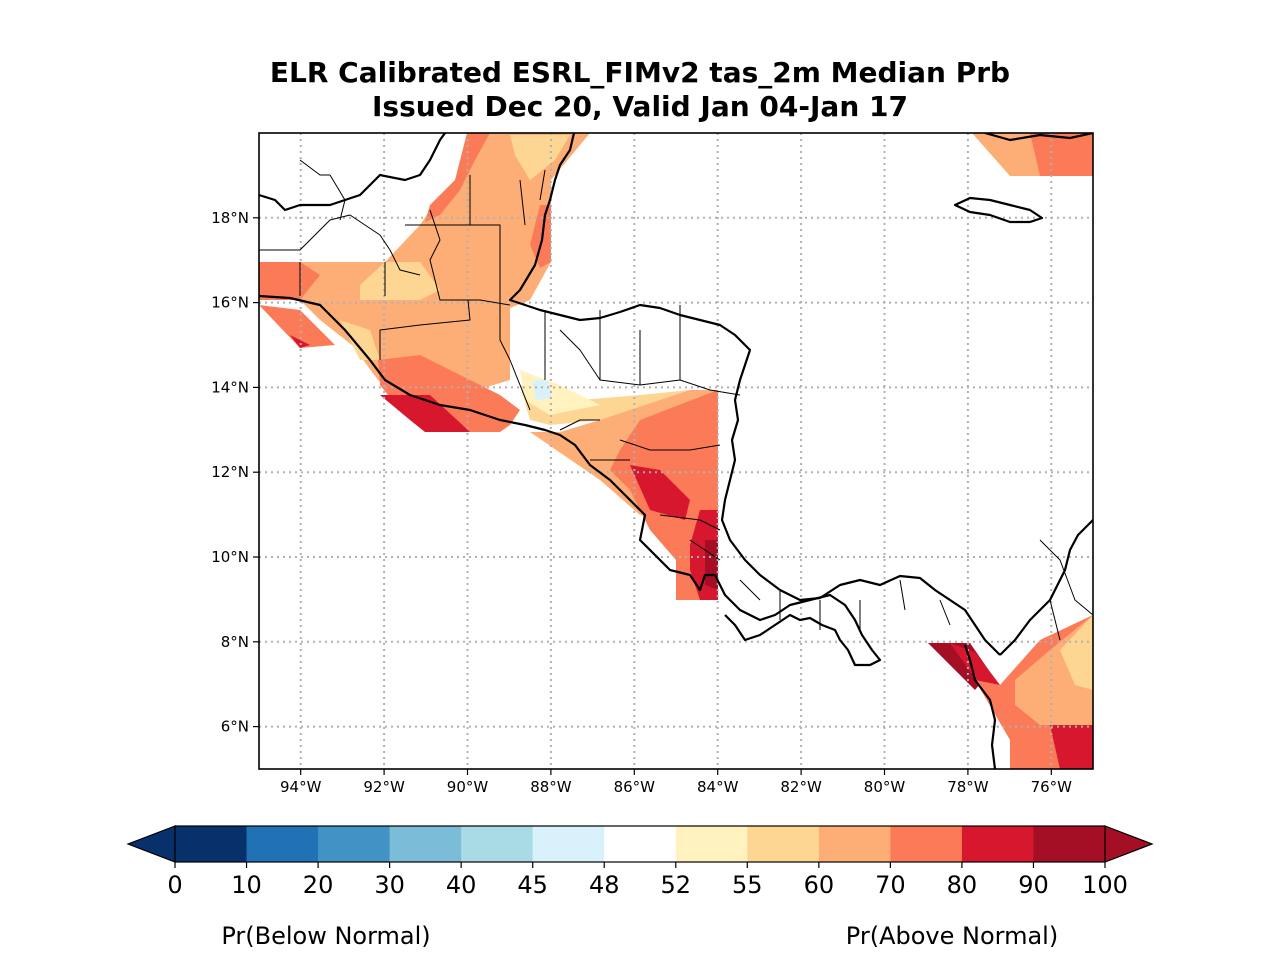 This screenshot has width=1280, height=960. What do you see at coordinates (389, 885) in the screenshot?
I see `colorbar-tick-label: 30` at bounding box center [389, 885].